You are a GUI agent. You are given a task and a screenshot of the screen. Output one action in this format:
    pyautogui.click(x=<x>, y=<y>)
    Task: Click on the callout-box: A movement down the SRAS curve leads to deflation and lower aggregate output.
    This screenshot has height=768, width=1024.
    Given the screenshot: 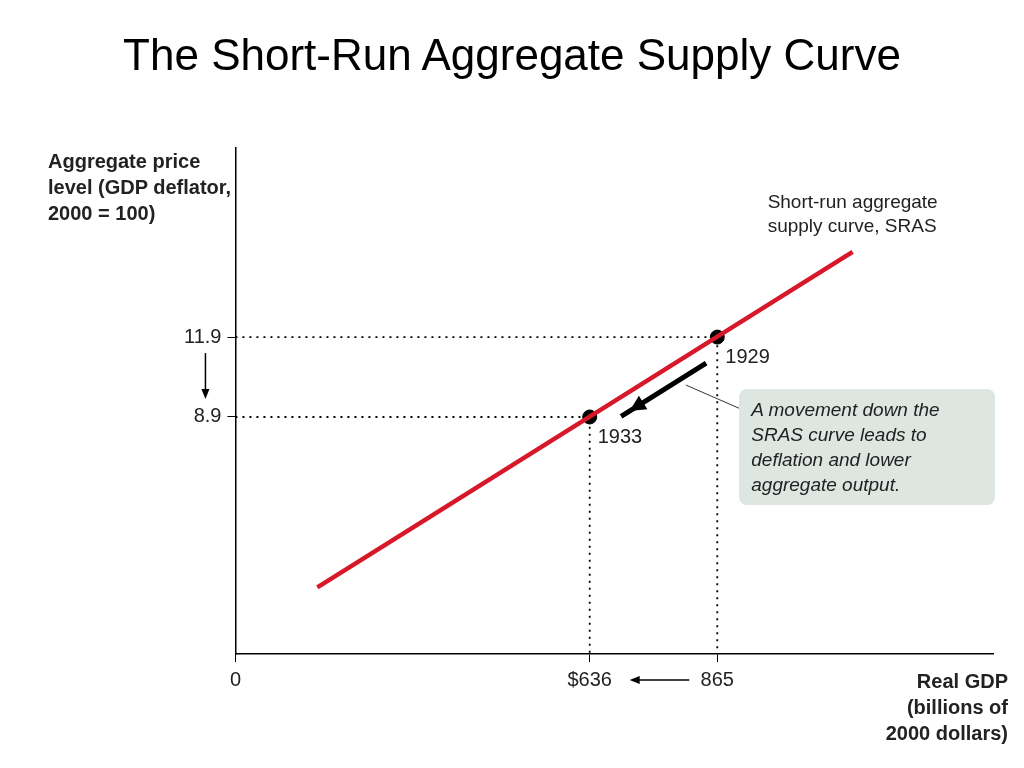 What is the action you would take?
    pyautogui.click(x=867, y=447)
    